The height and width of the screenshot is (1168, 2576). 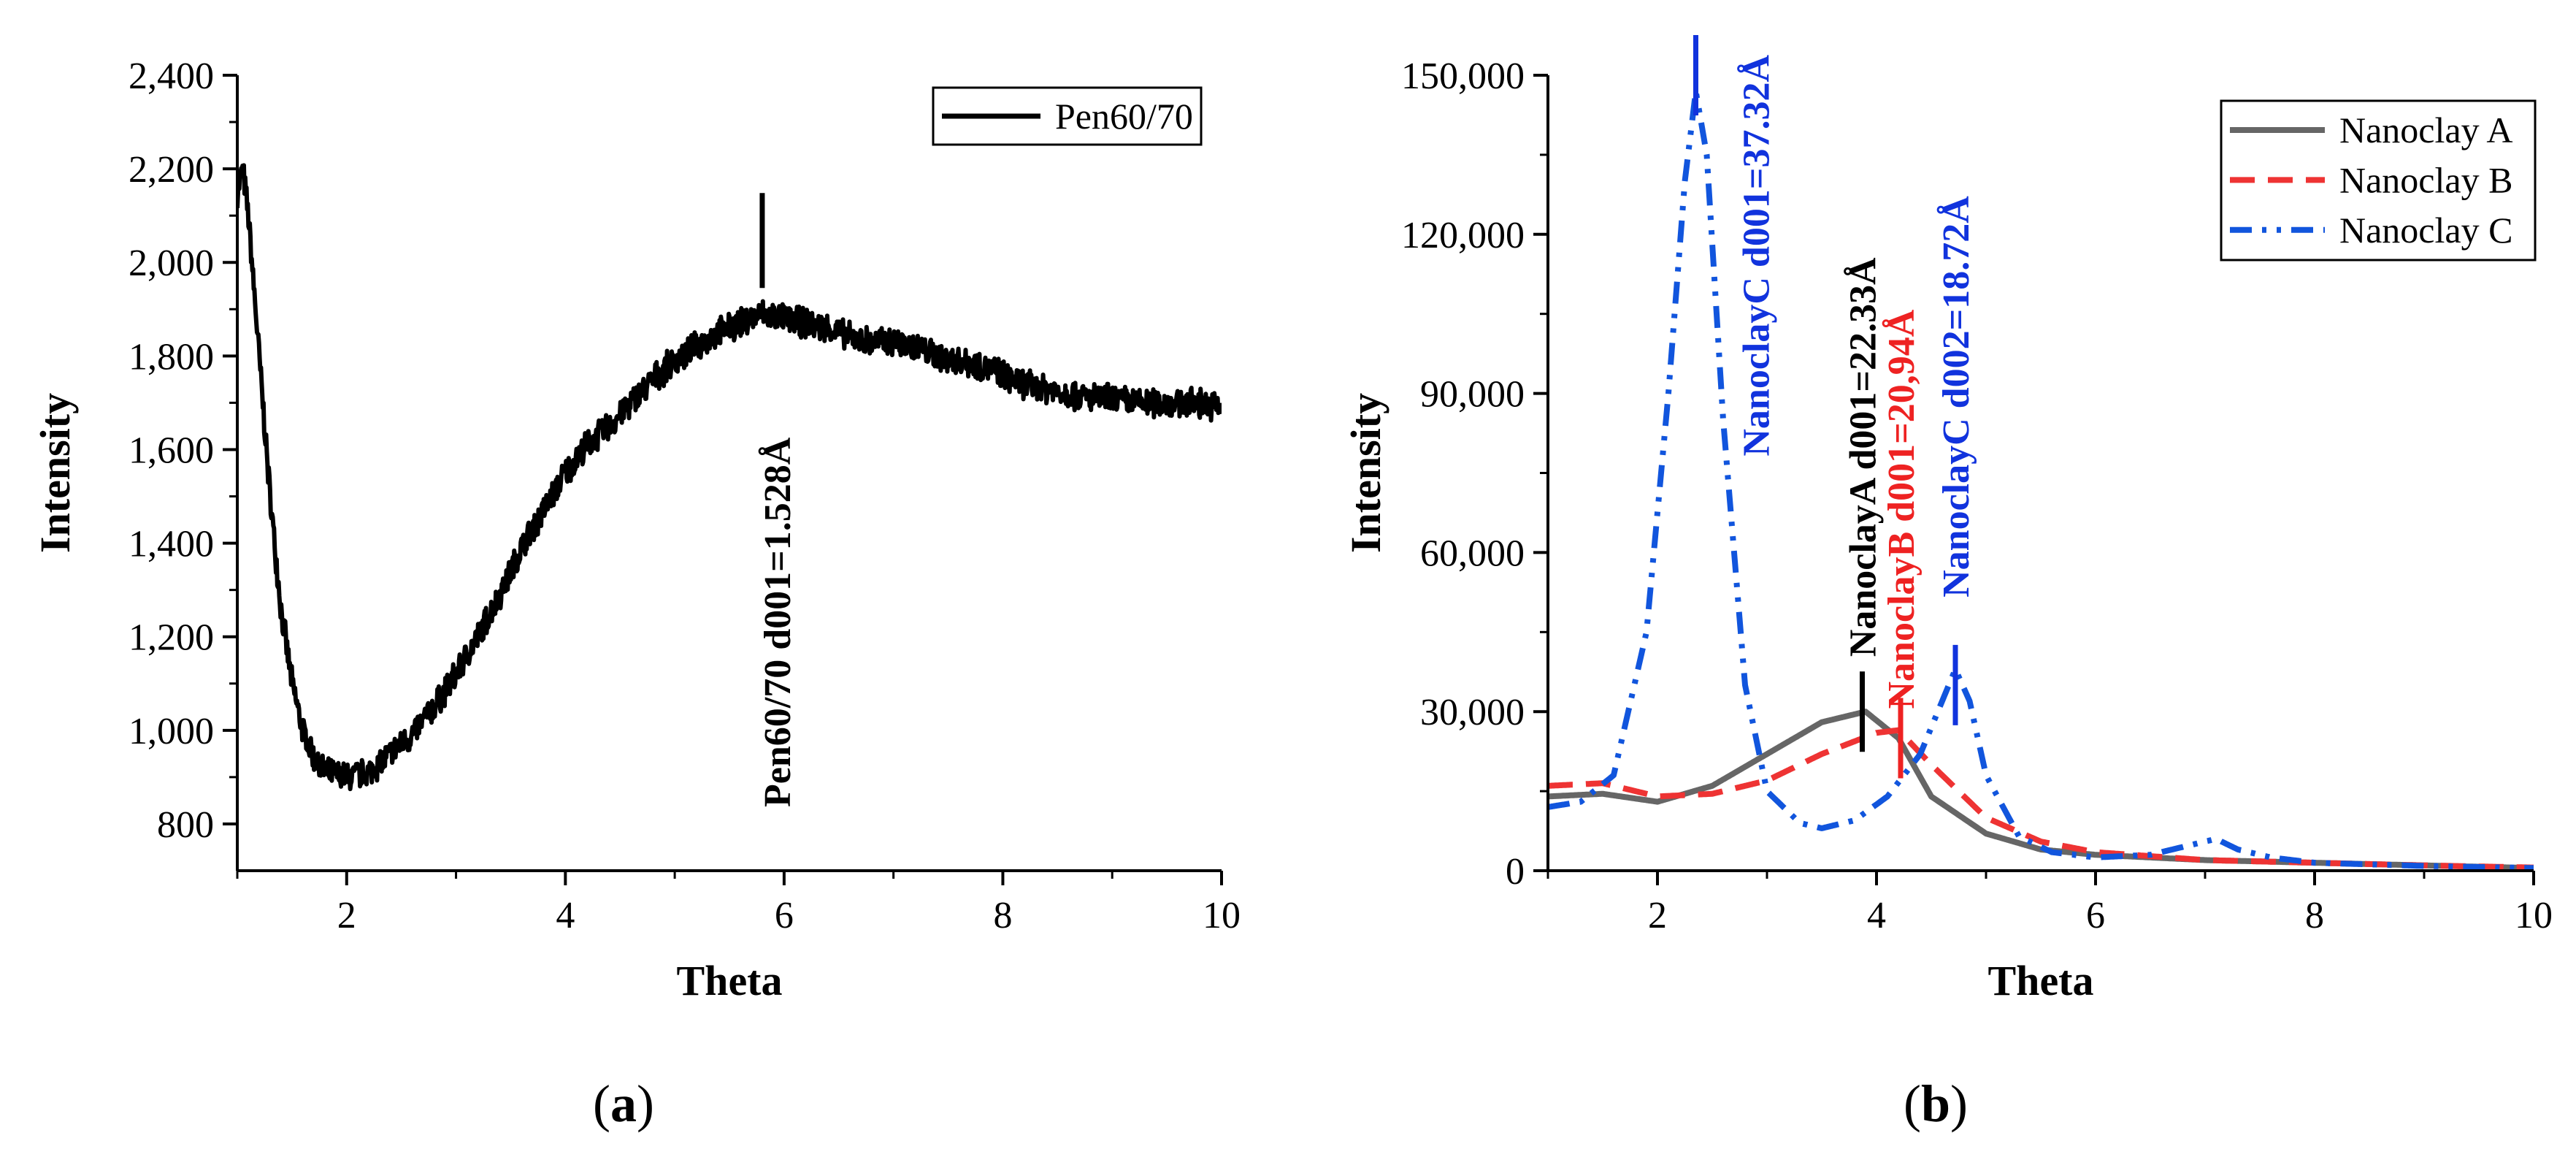 I want to click on legend-label-0: Nanoclay A, so click(x=2425, y=130).